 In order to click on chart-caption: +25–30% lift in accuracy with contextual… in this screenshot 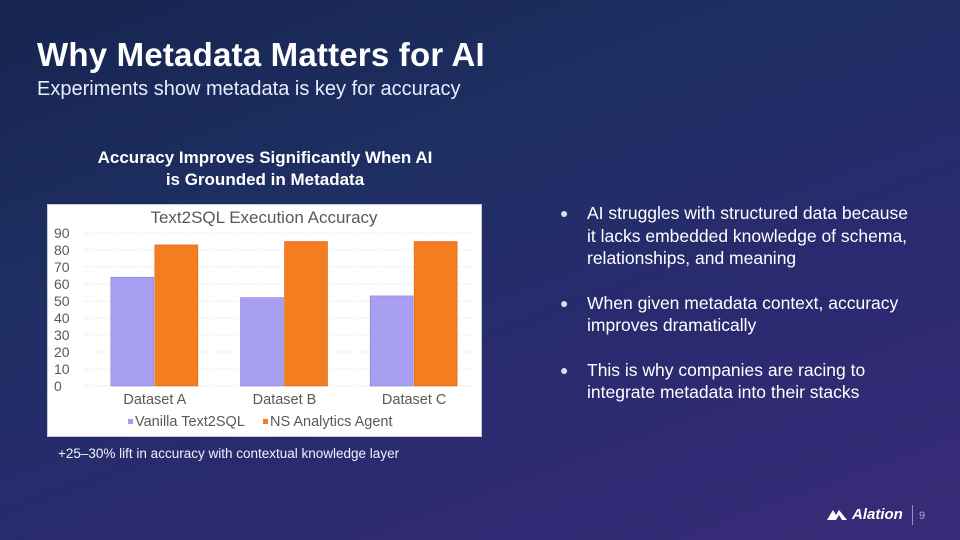, I will do `click(229, 453)`.